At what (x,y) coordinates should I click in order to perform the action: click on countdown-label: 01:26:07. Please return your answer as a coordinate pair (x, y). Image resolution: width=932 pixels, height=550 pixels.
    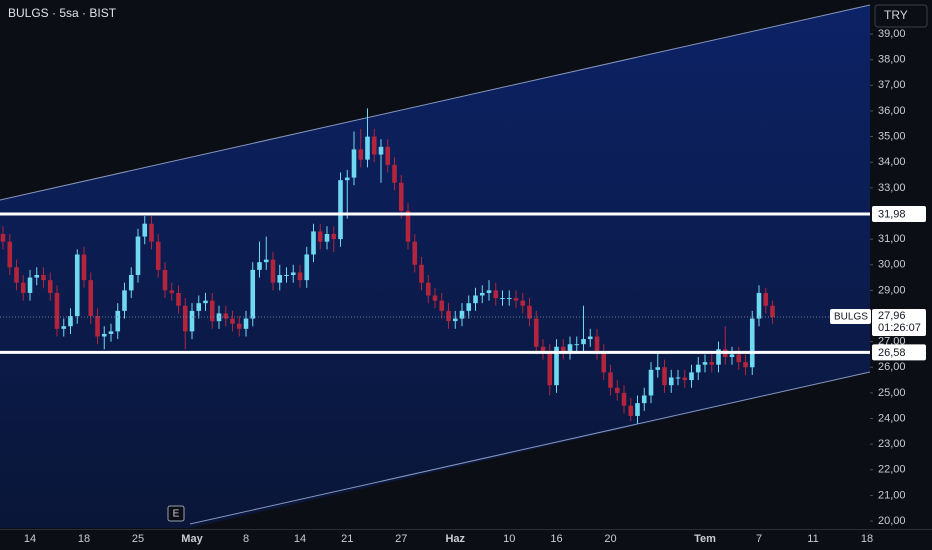
    Looking at the image, I should click on (899, 328).